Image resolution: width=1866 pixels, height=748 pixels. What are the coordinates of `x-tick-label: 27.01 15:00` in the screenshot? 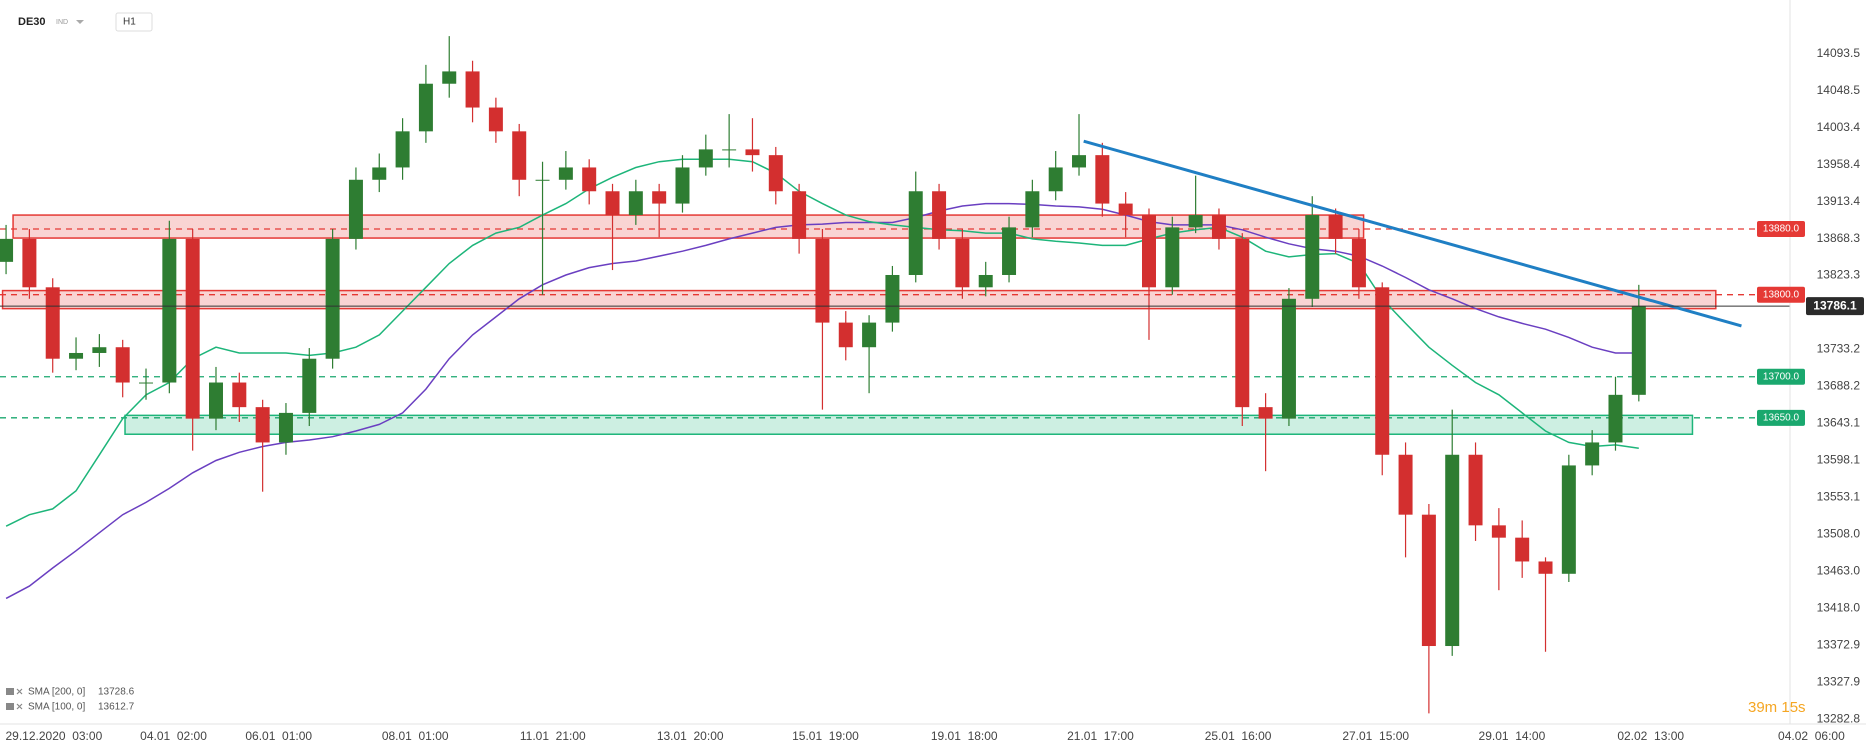 It's located at (1375, 736).